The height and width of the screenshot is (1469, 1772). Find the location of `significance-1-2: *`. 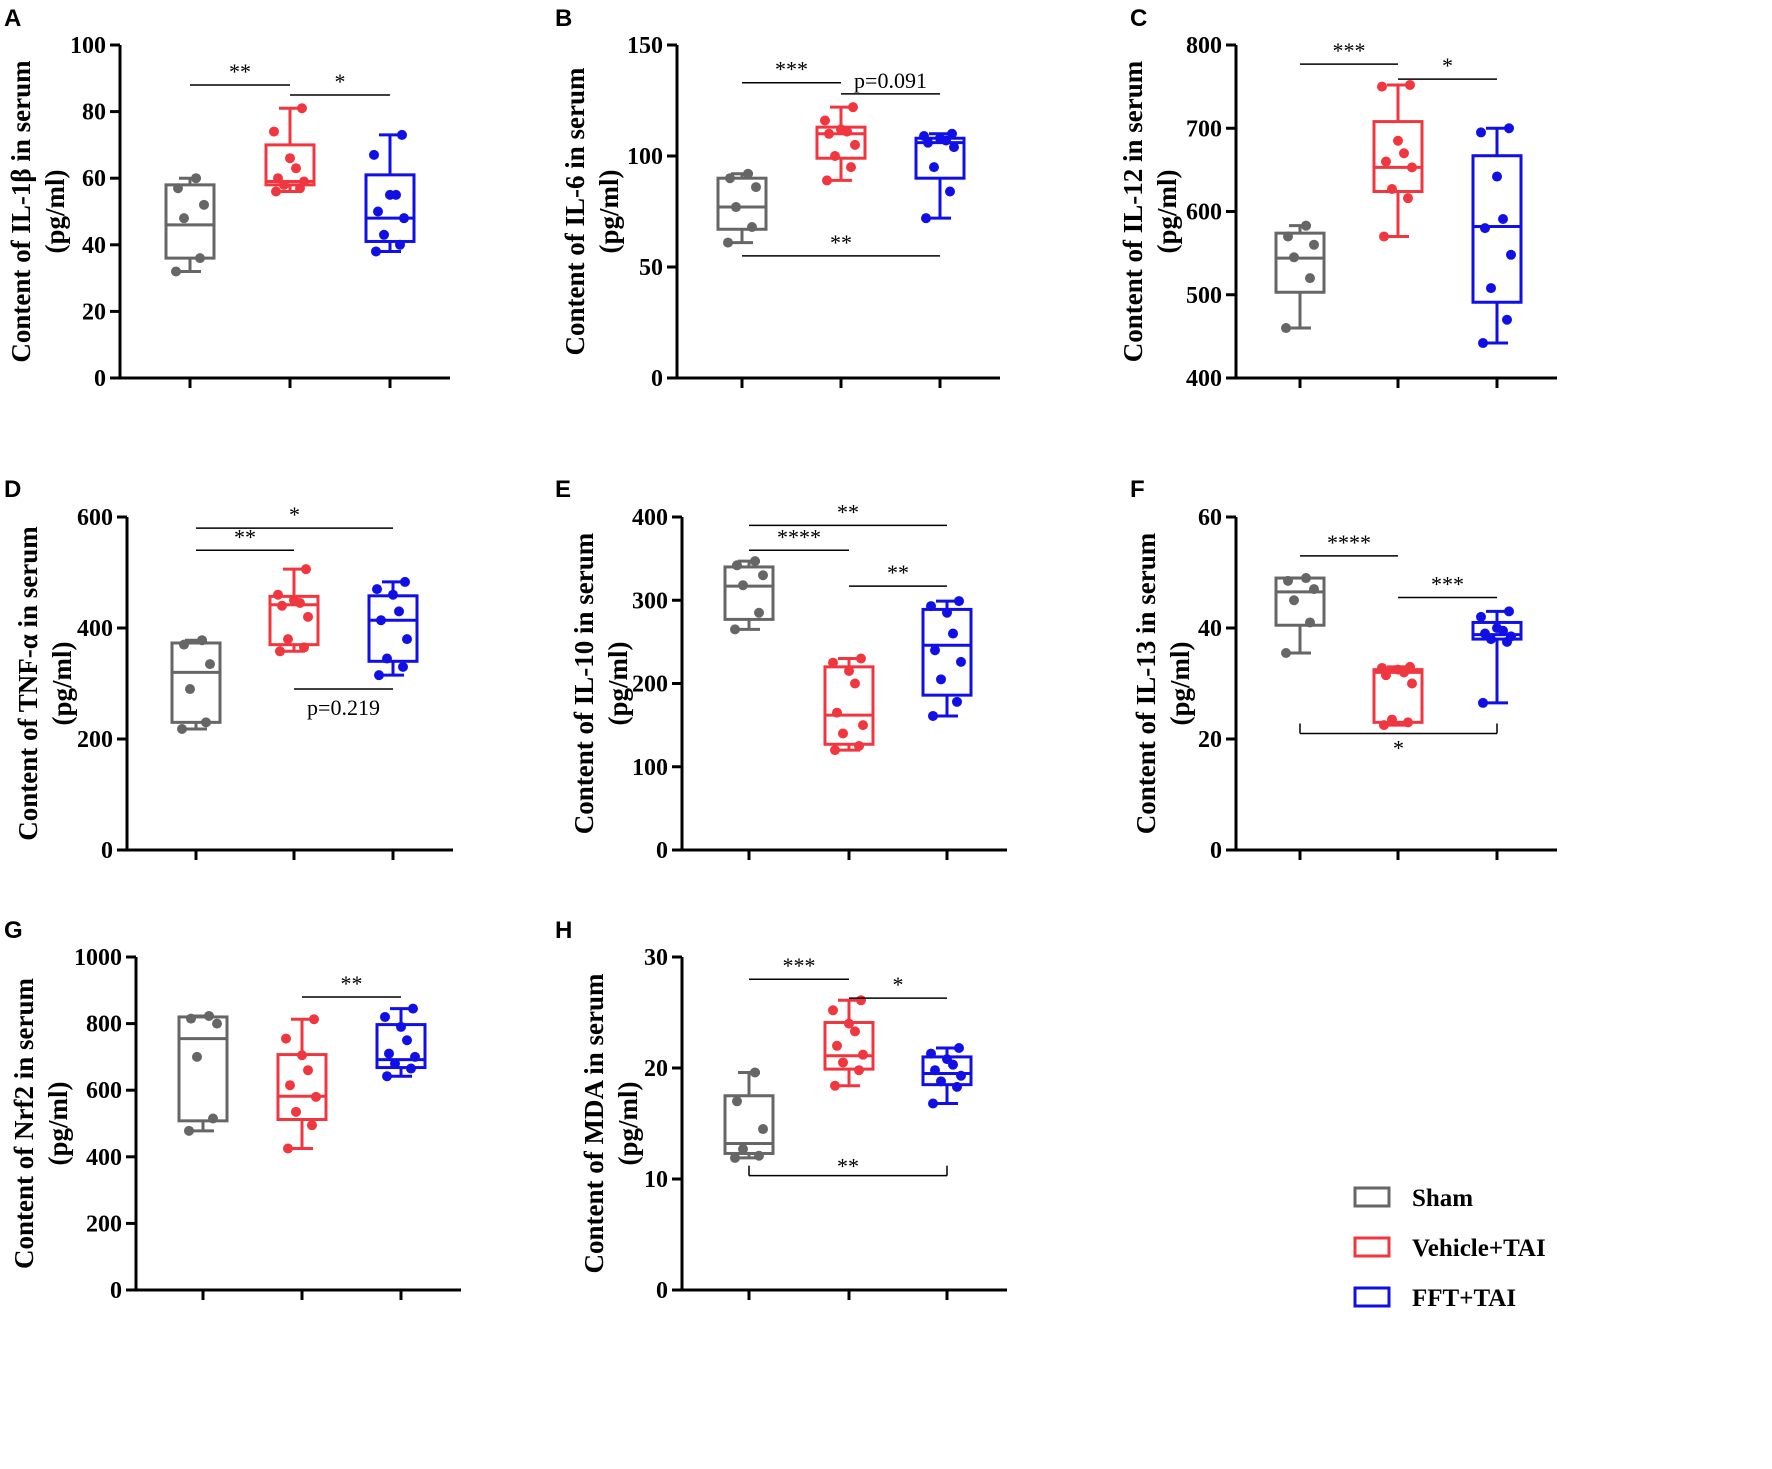

significance-1-2: * is located at coordinates (340, 82).